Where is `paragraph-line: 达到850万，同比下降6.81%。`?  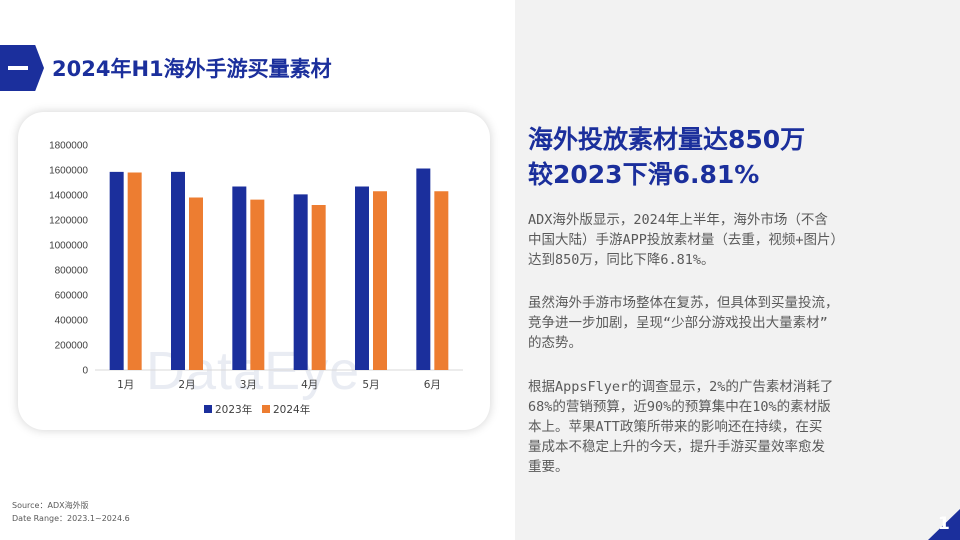
paragraph-line: 达到850万，同比下降6.81%。 is located at coordinates (621, 260).